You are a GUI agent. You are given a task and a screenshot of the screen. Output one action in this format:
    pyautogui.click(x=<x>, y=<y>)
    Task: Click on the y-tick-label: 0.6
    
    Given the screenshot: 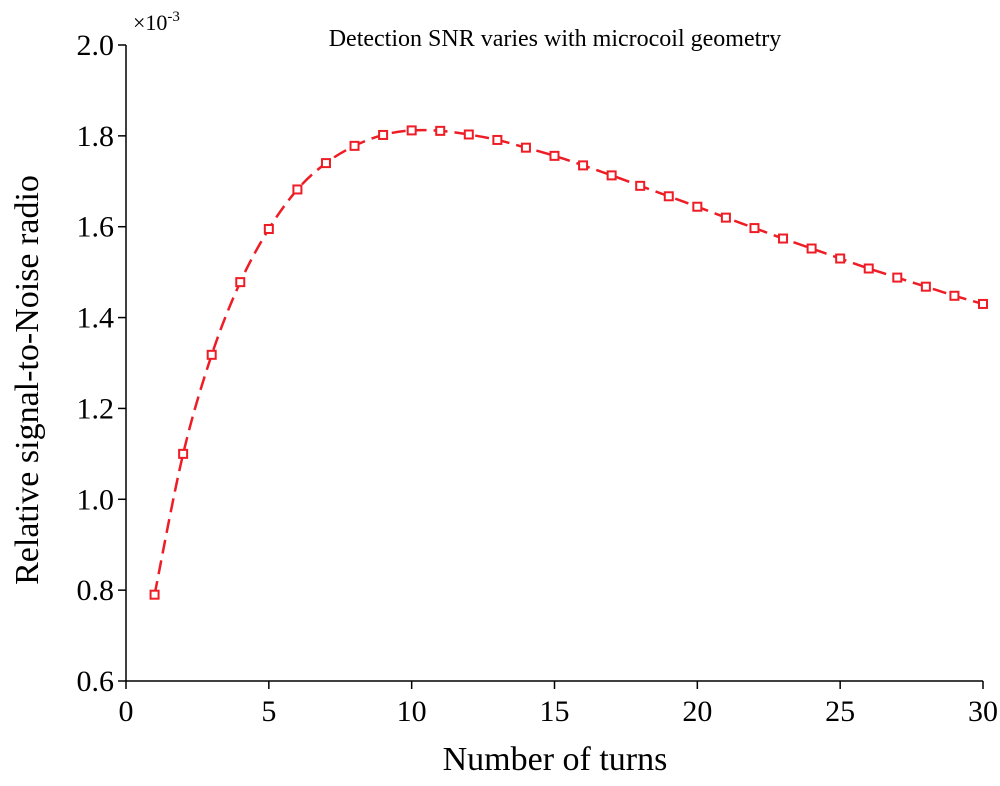 What is the action you would take?
    pyautogui.click(x=96, y=681)
    